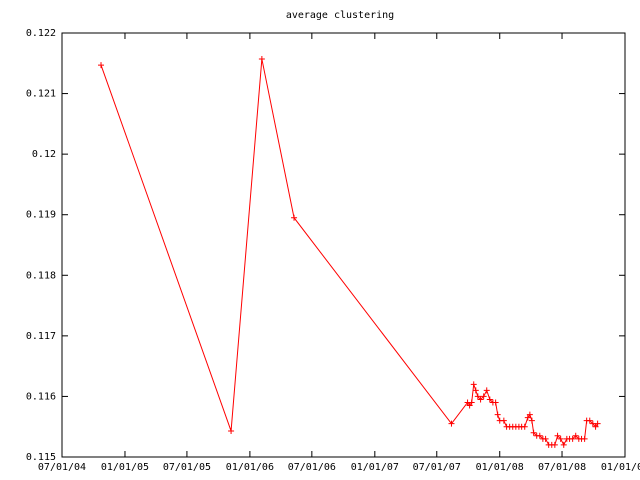 Image resolution: width=640 pixels, height=480 pixels. What do you see at coordinates (562, 467) in the screenshot?
I see `x-tick-label: 07/01/08` at bounding box center [562, 467].